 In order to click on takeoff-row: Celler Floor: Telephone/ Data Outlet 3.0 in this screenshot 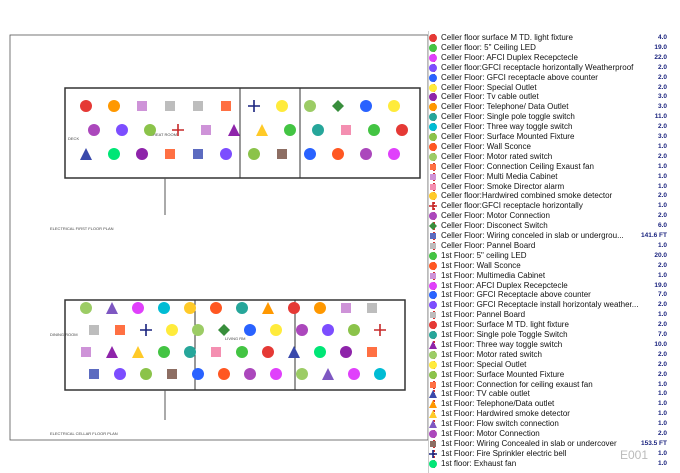, I will do `click(554, 107)`.